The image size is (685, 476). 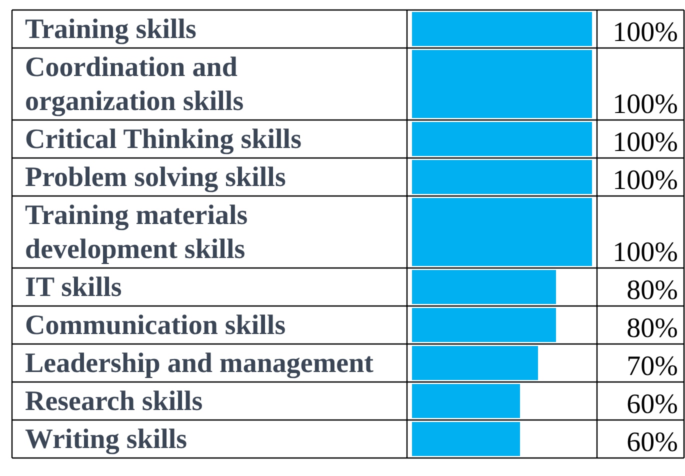 What do you see at coordinates (106, 439) in the screenshot?
I see `y-tick-label: Writing skills` at bounding box center [106, 439].